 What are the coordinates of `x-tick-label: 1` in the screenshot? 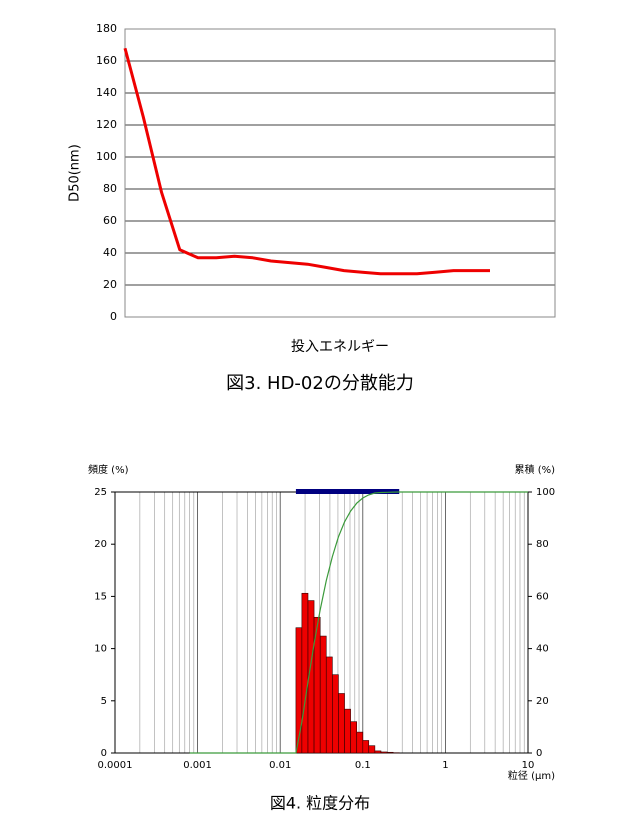 It's located at (445, 765).